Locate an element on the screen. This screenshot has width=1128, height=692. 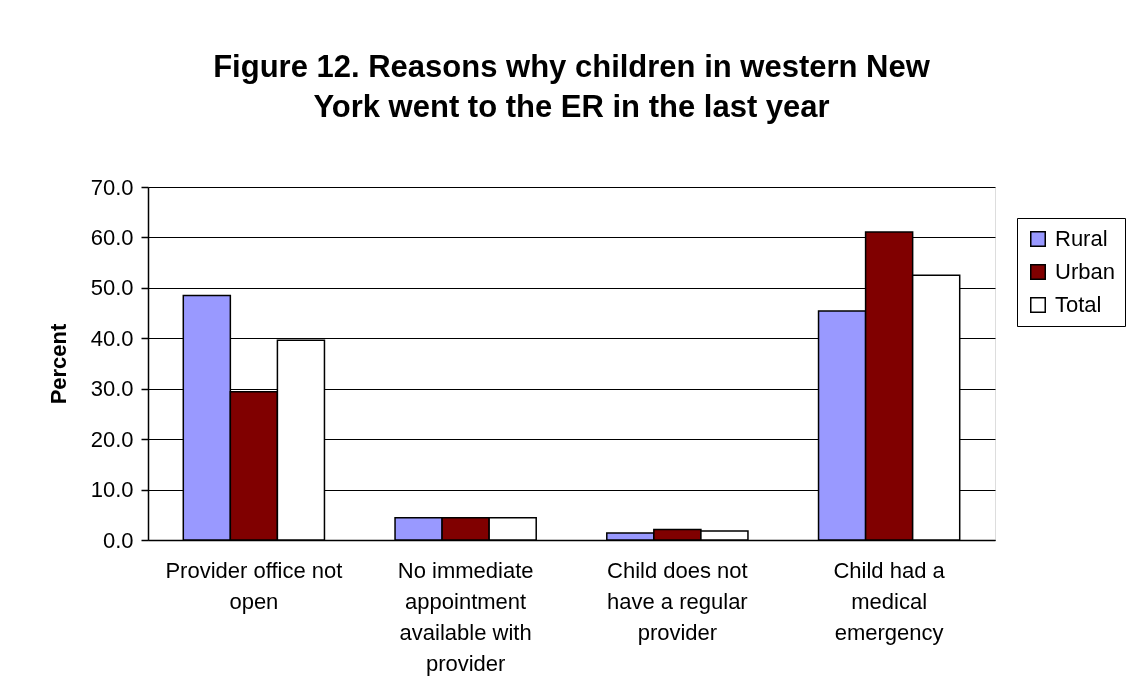
x-tick-label: Child had a medical emergency is located at coordinates (889, 601).